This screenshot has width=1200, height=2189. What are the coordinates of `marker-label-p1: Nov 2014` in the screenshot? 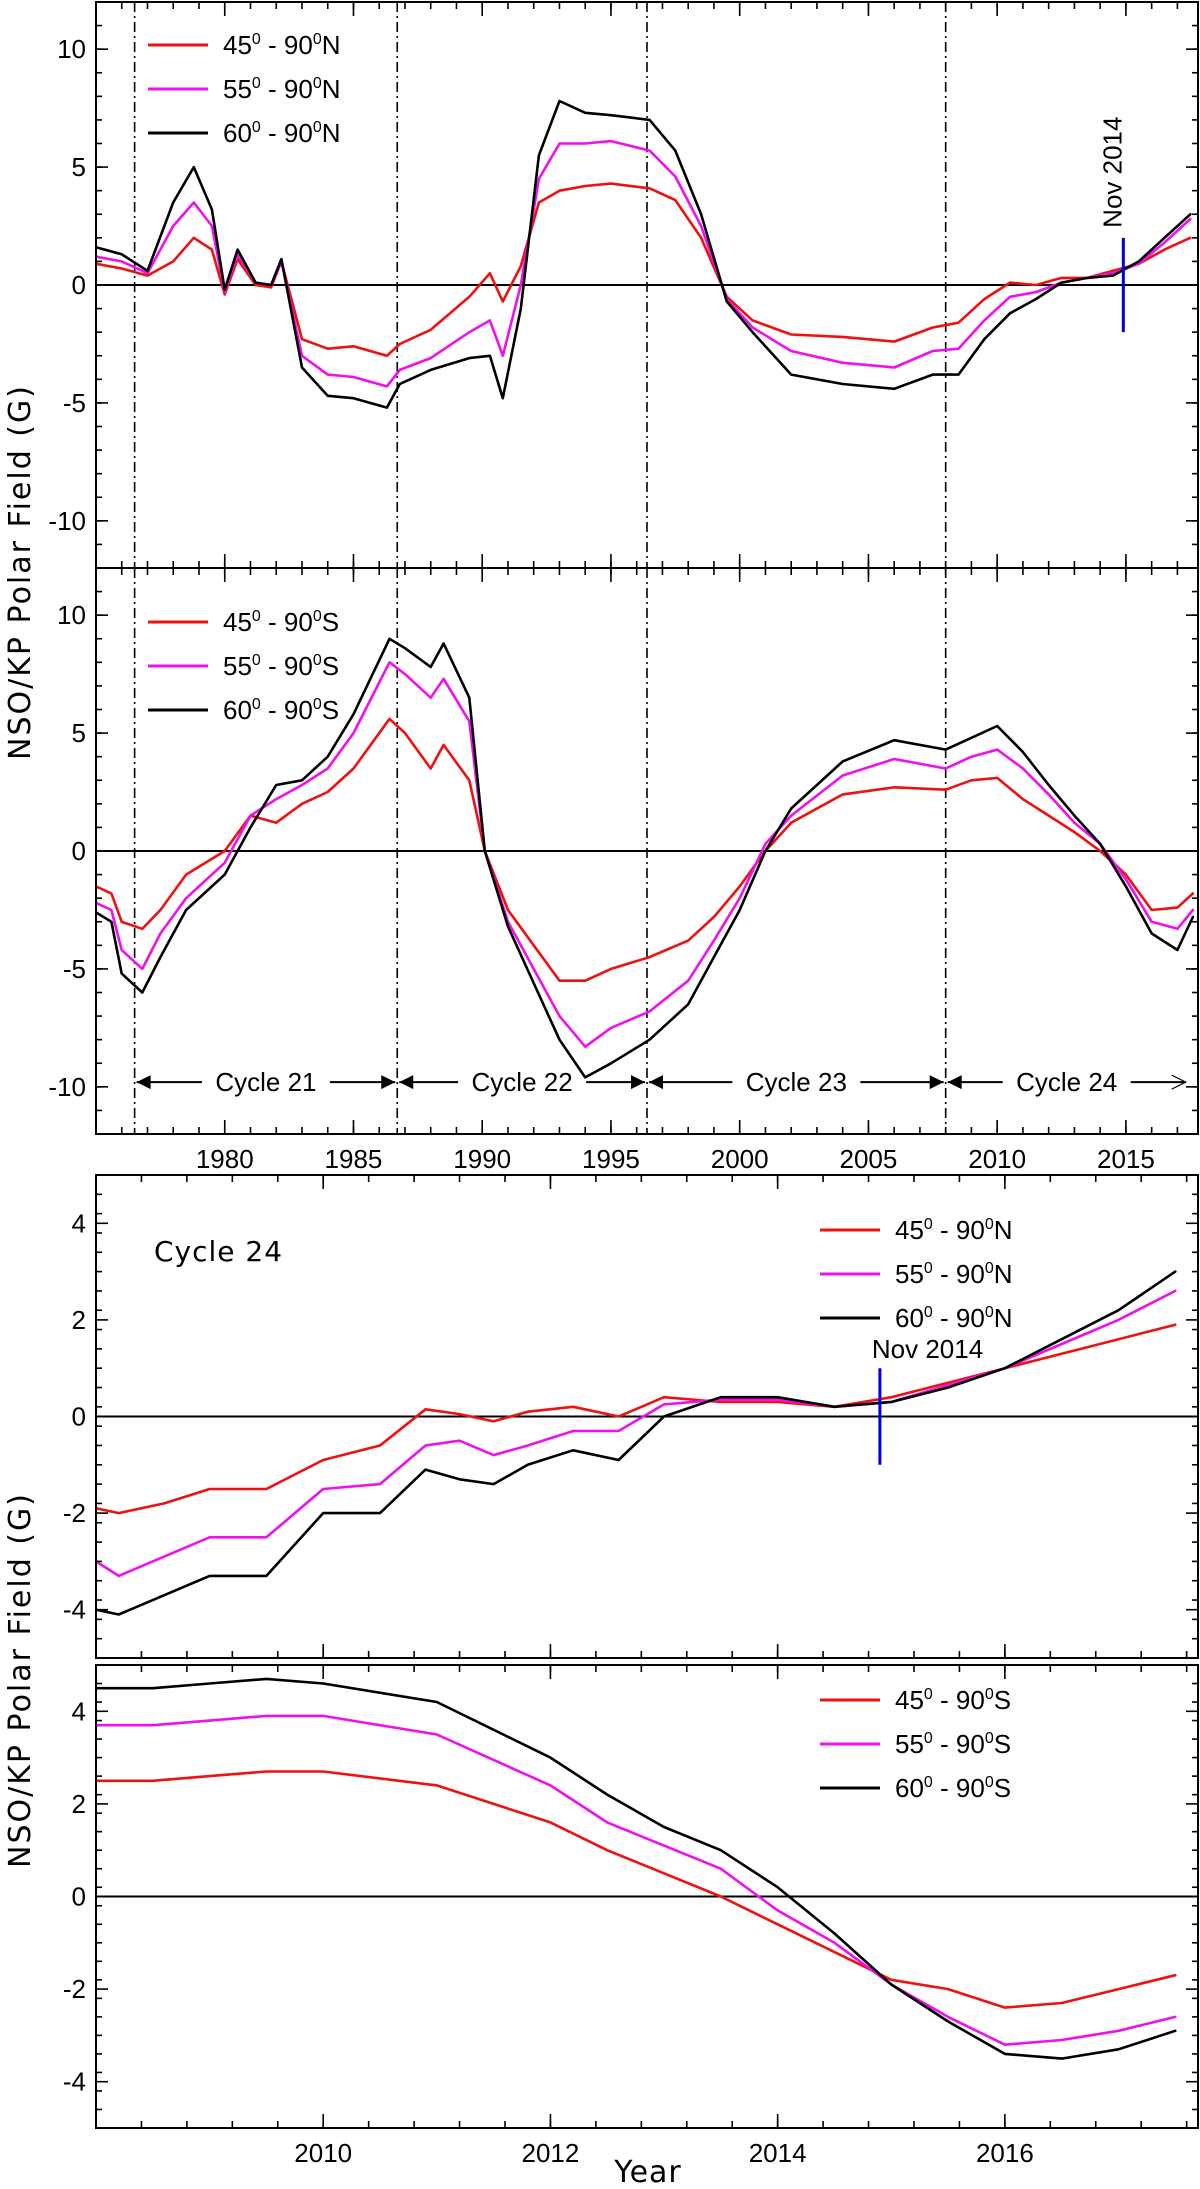 It's located at (1112, 172).